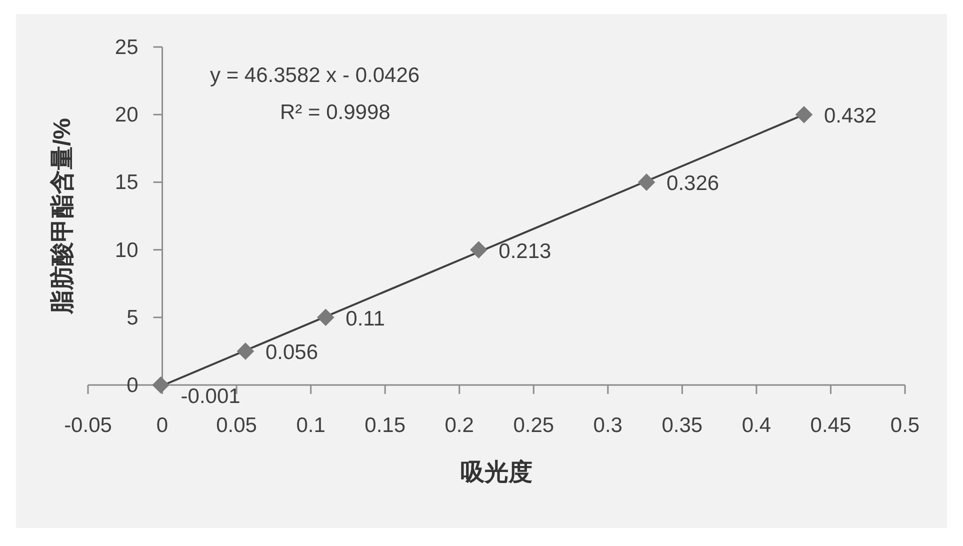  Describe the element at coordinates (525, 251) in the screenshot. I see `annotation: 0.213` at that location.